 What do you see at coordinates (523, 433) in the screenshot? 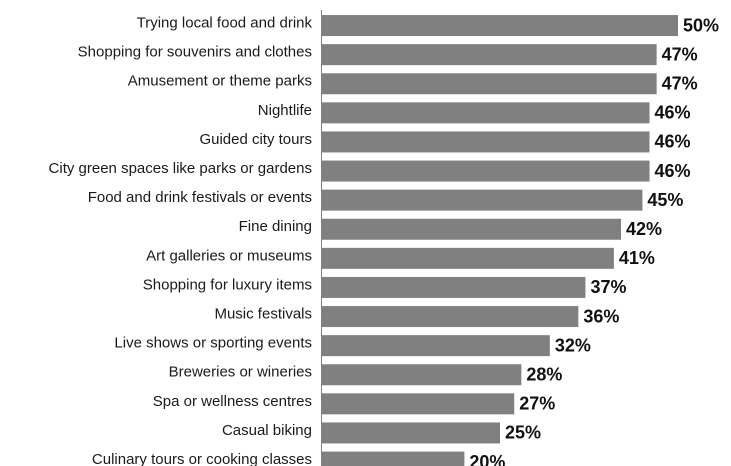
I see `value-label: 25%` at bounding box center [523, 433].